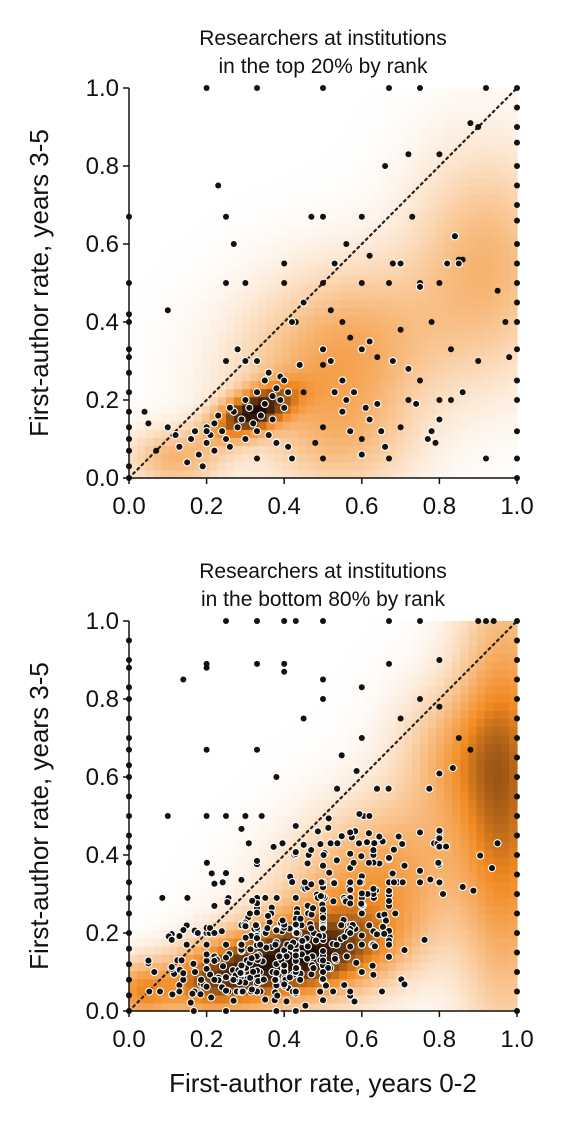 This screenshot has height=1129, width=565. I want to click on x-tick-label: 0.6, so click(361, 506).